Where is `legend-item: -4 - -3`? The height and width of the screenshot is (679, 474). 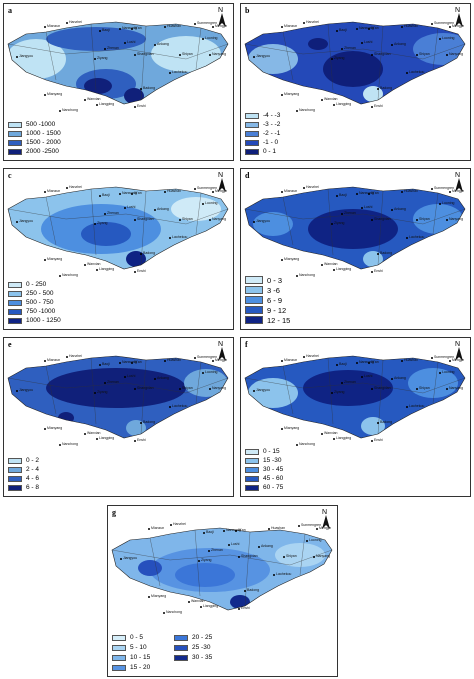 legend-item: -4 - -3 is located at coordinates (262, 115).